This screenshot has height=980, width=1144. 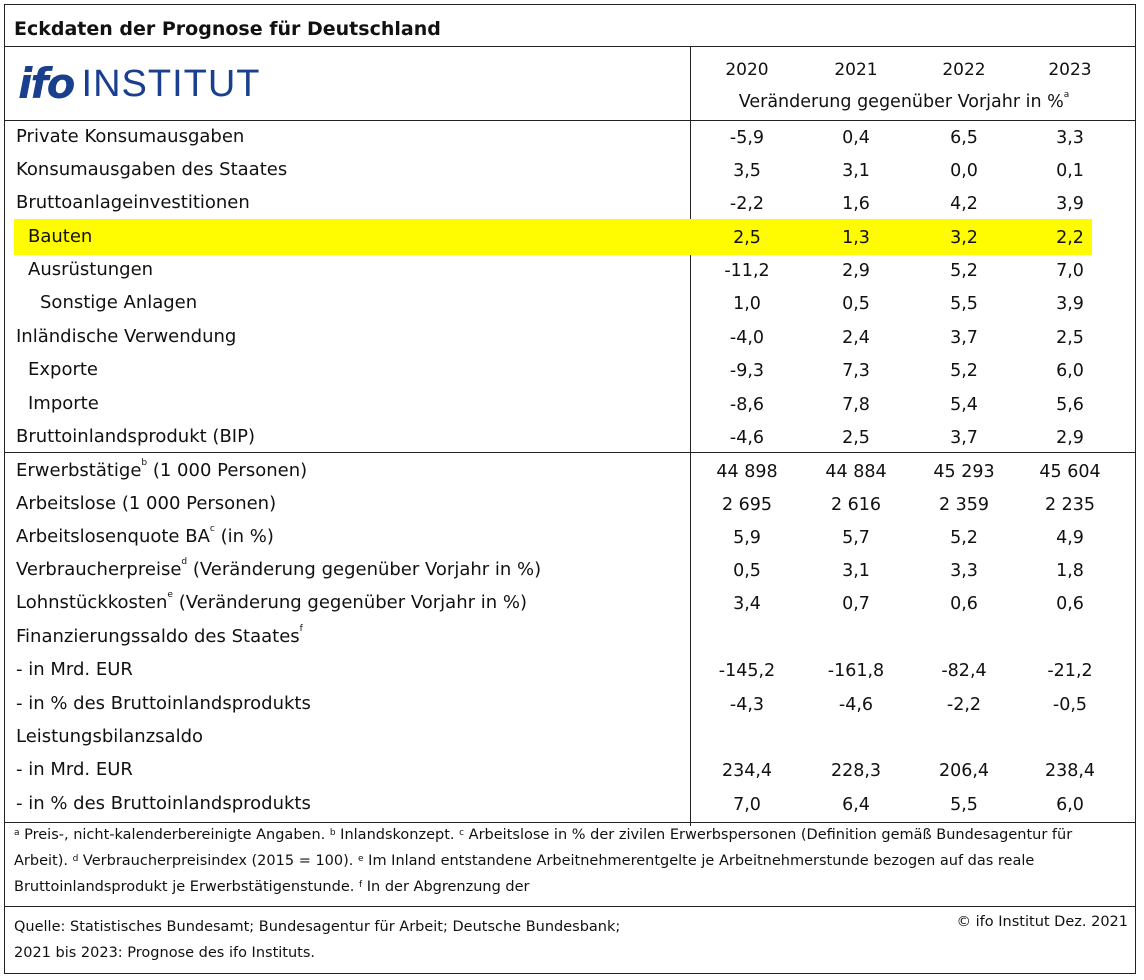 I want to click on table-cell: 0,4, so click(x=856, y=138).